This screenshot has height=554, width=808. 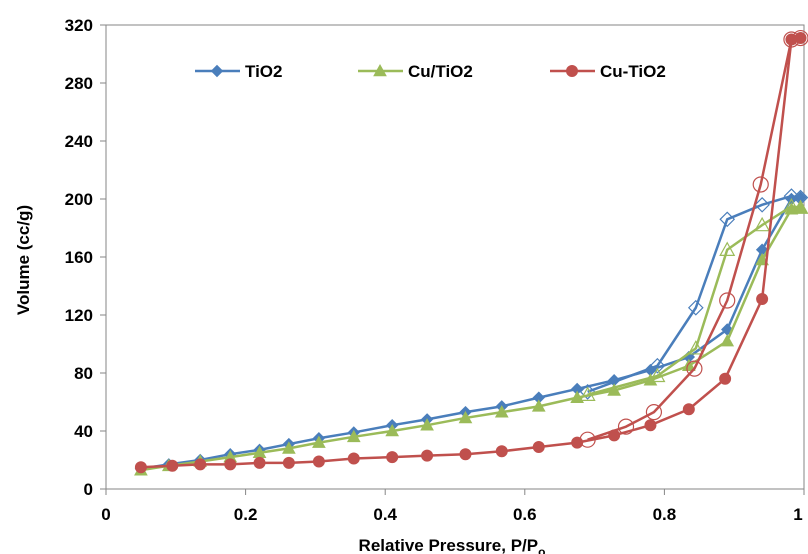 What do you see at coordinates (449, 545) in the screenshot?
I see `x-axis-title-text: Relative Pressure, P/P` at bounding box center [449, 545].